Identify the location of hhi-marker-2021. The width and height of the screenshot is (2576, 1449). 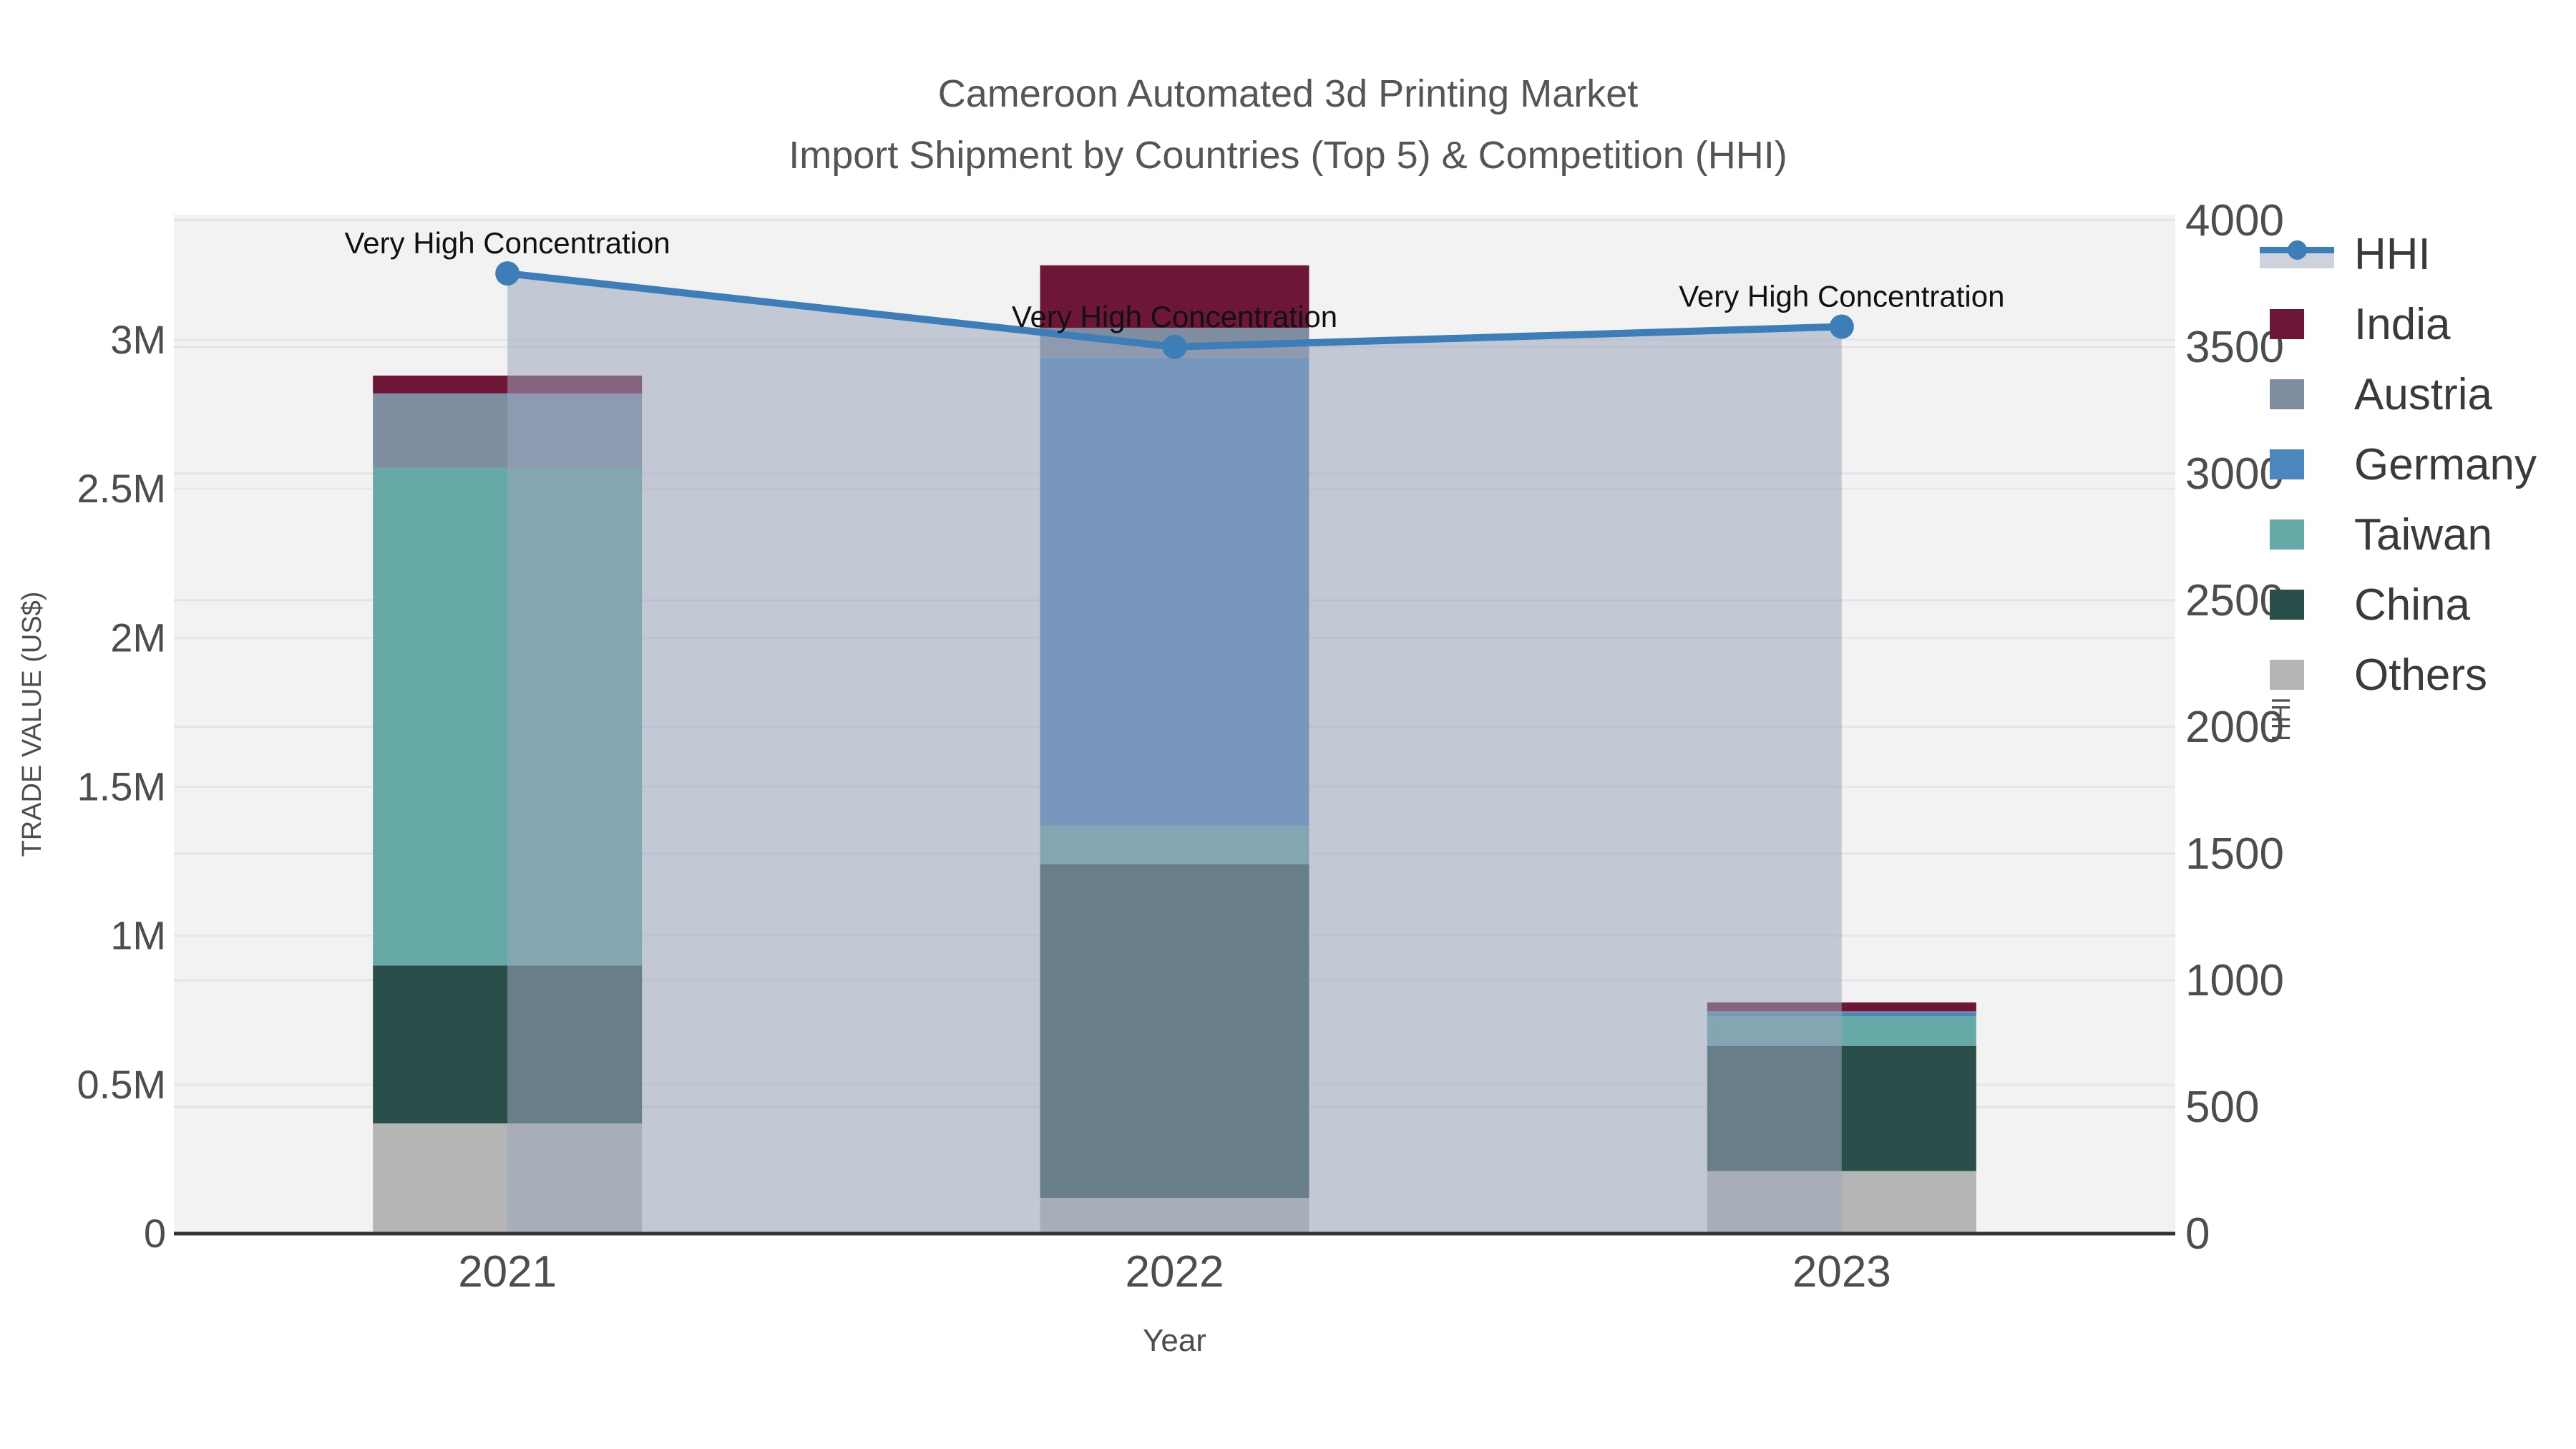
(507, 273).